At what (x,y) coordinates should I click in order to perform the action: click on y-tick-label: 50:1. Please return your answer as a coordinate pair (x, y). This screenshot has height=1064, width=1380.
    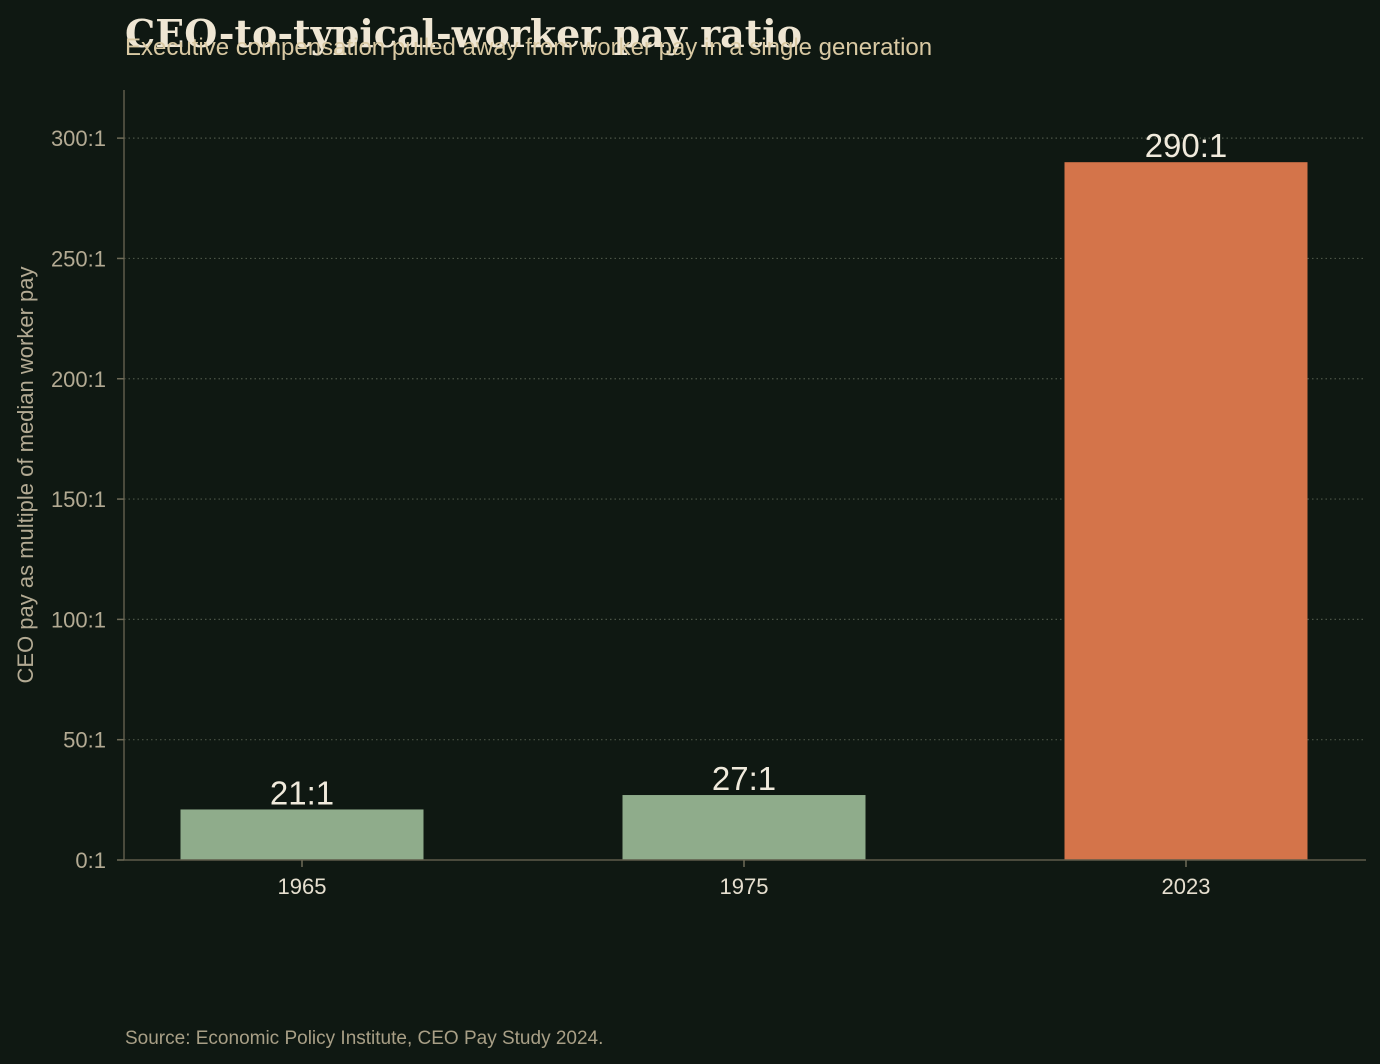
    Looking at the image, I should click on (84, 740).